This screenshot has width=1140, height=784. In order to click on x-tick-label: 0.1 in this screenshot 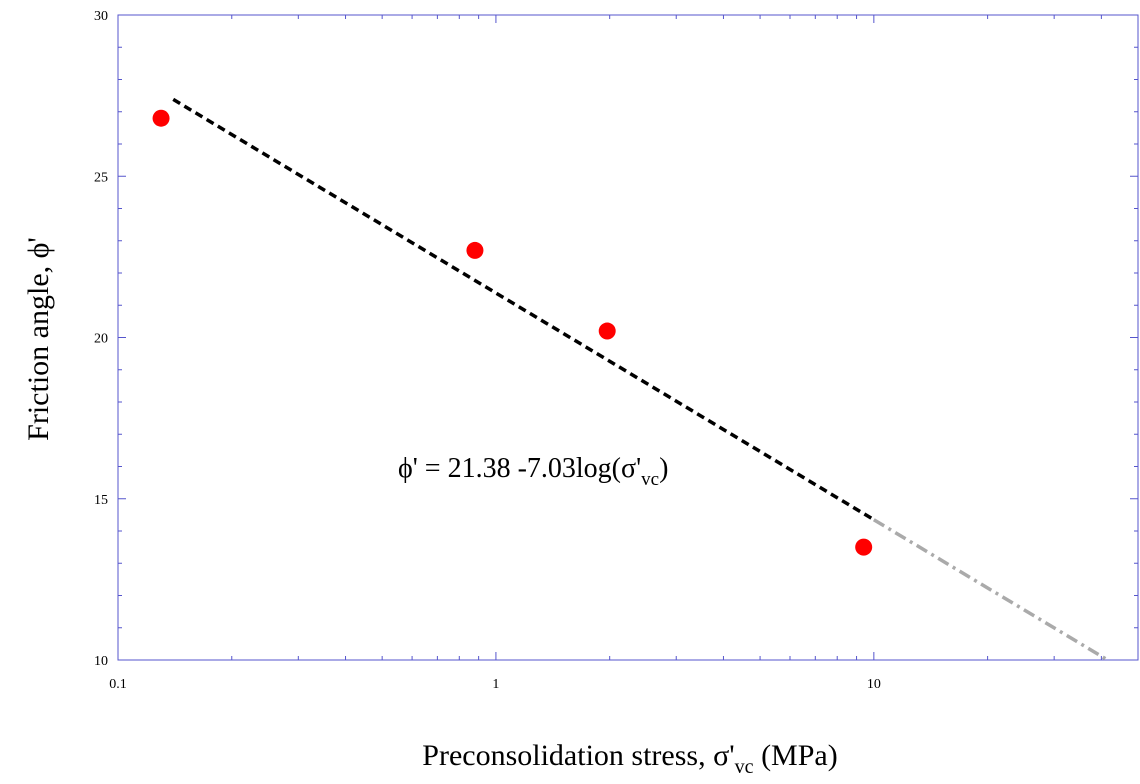, I will do `click(118, 684)`.